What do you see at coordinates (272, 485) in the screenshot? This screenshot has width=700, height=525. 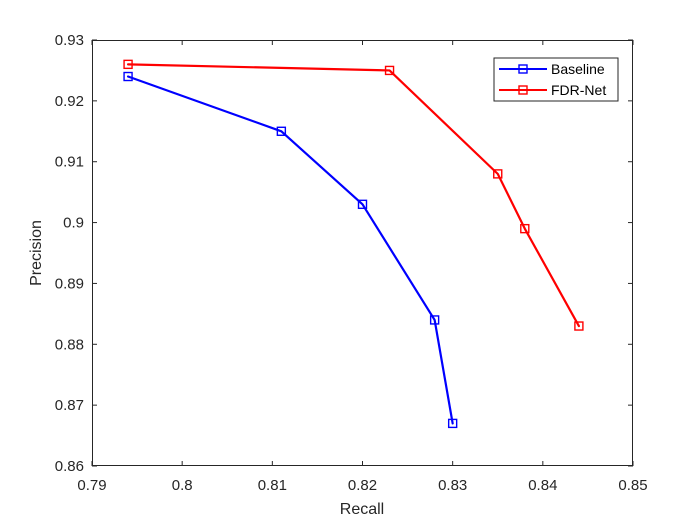 I see `x-tick-label: 0.81` at bounding box center [272, 485].